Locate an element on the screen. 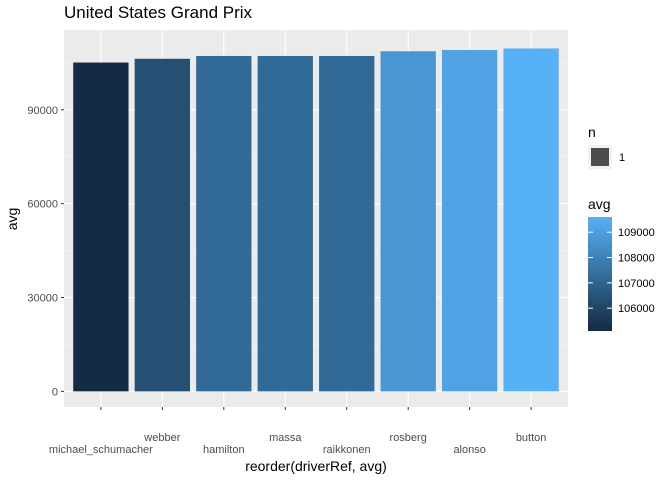 This screenshot has width=672, height=480. bar-hamilton is located at coordinates (224, 223).